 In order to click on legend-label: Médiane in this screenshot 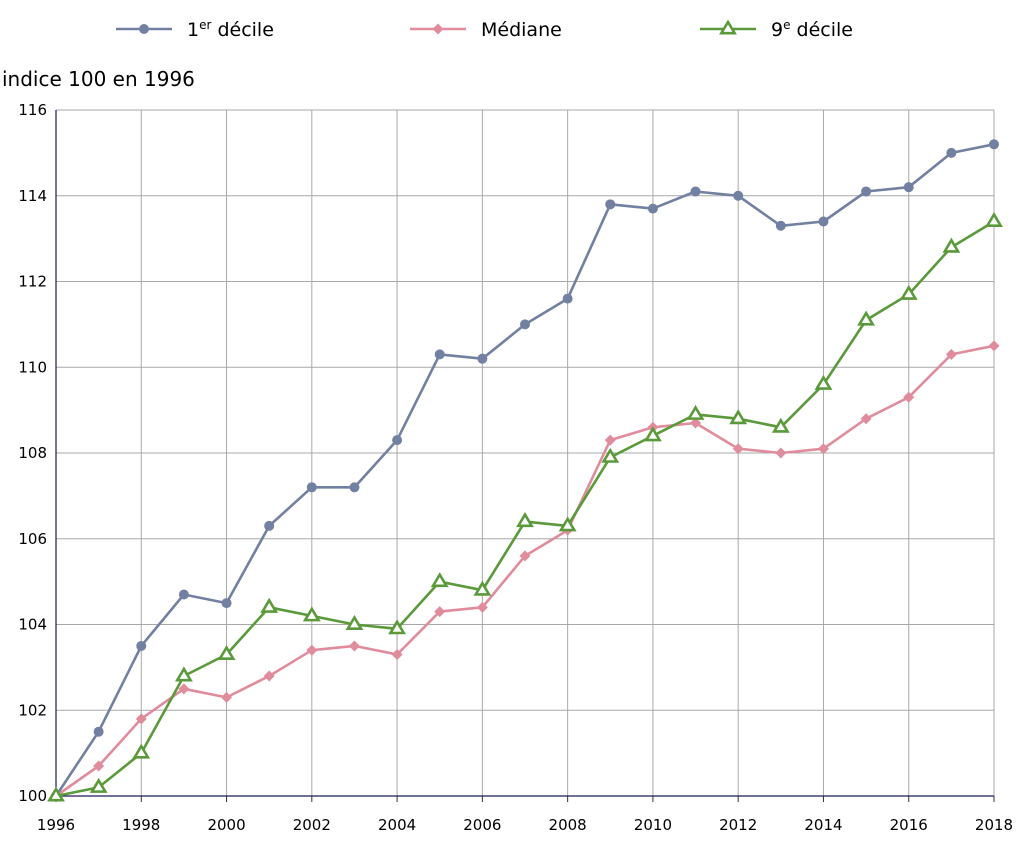, I will do `click(521, 30)`.